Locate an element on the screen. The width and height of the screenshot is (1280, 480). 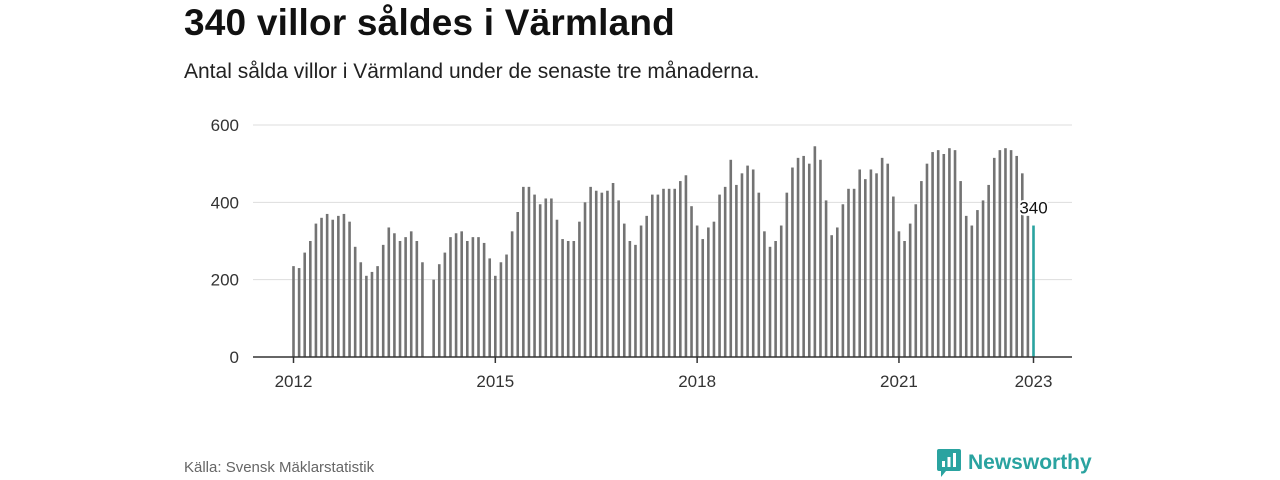
x-tick-label: 2021 is located at coordinates (899, 381).